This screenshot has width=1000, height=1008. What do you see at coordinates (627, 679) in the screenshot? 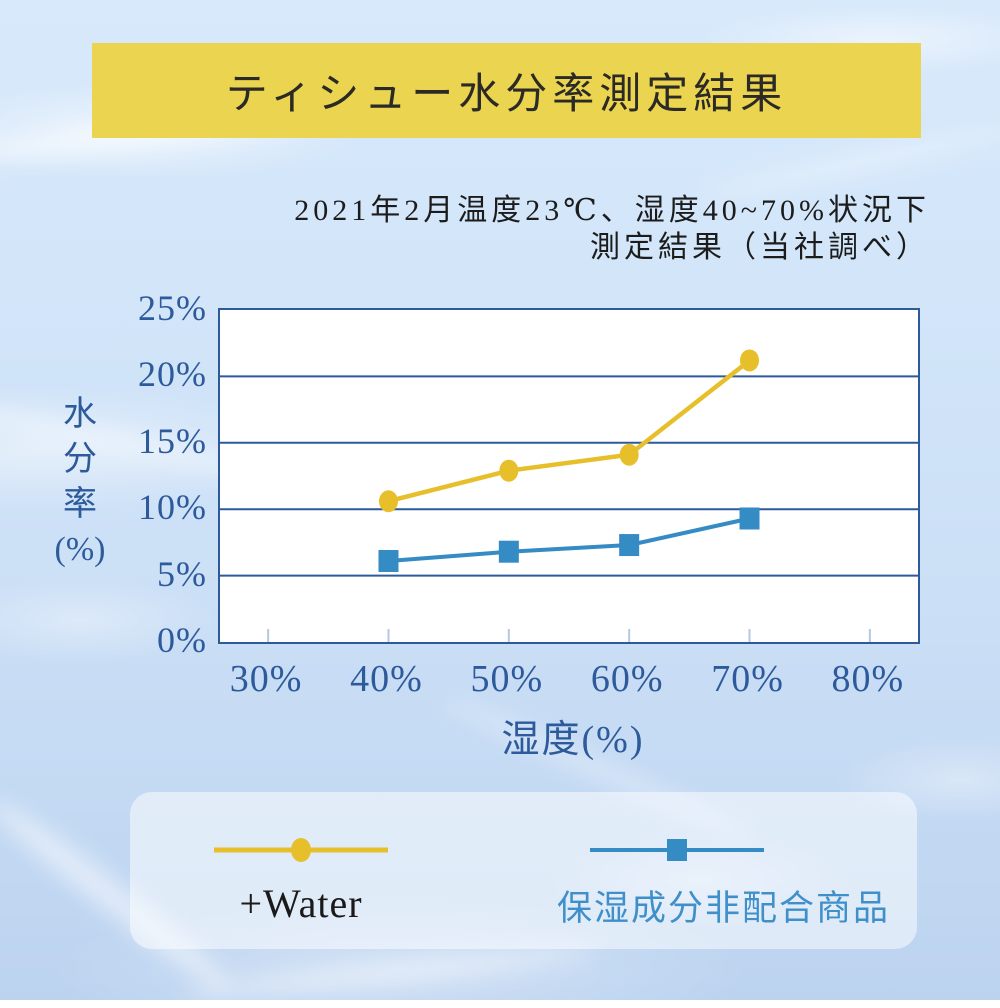
I see `x-axis-tick-label: 60%` at bounding box center [627, 679].